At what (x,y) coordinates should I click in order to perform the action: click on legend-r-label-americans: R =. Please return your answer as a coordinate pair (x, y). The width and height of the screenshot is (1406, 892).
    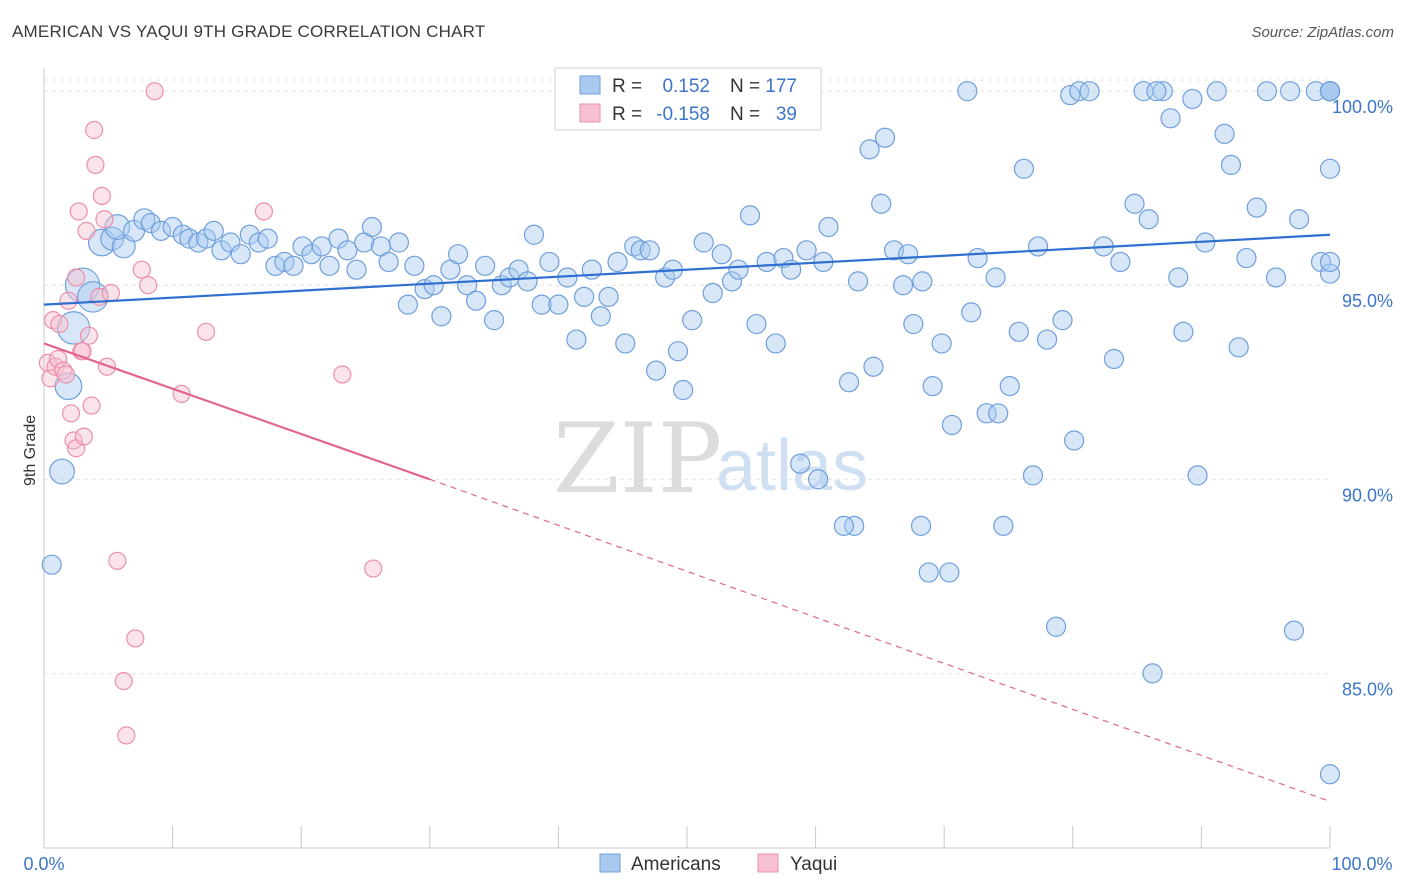
    Looking at the image, I should click on (627, 86).